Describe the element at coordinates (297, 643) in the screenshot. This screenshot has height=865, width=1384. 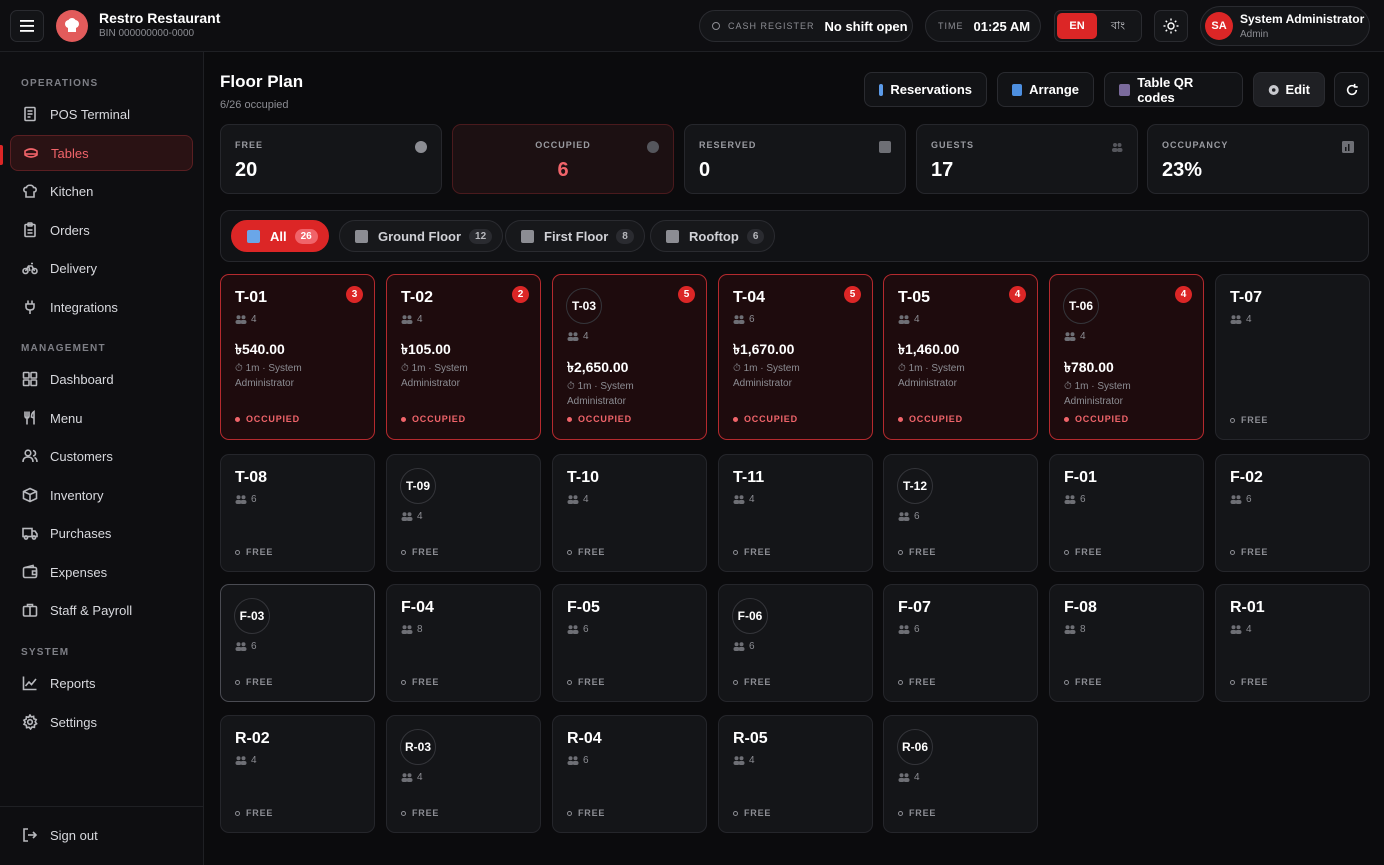
I see `table-card-f-03: F-03 6 FREE` at that location.